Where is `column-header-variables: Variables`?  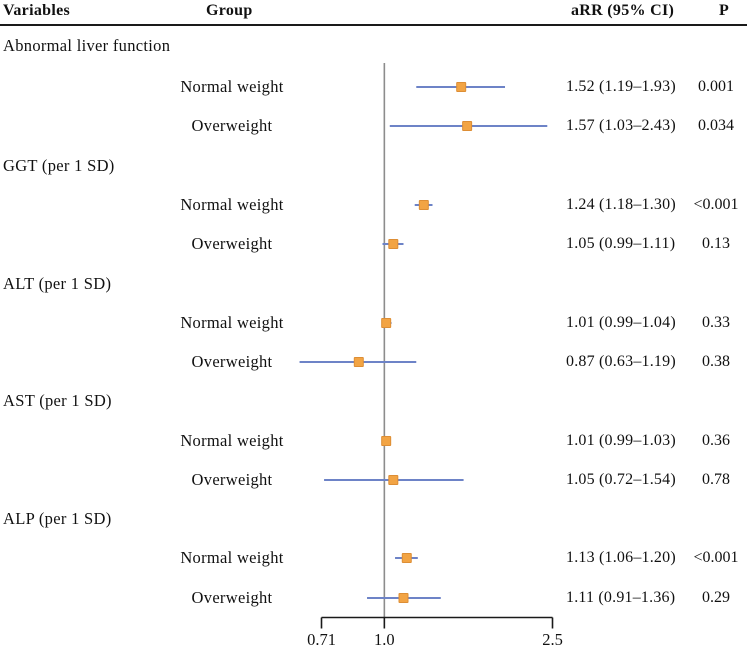 column-header-variables: Variables is located at coordinates (37, 10).